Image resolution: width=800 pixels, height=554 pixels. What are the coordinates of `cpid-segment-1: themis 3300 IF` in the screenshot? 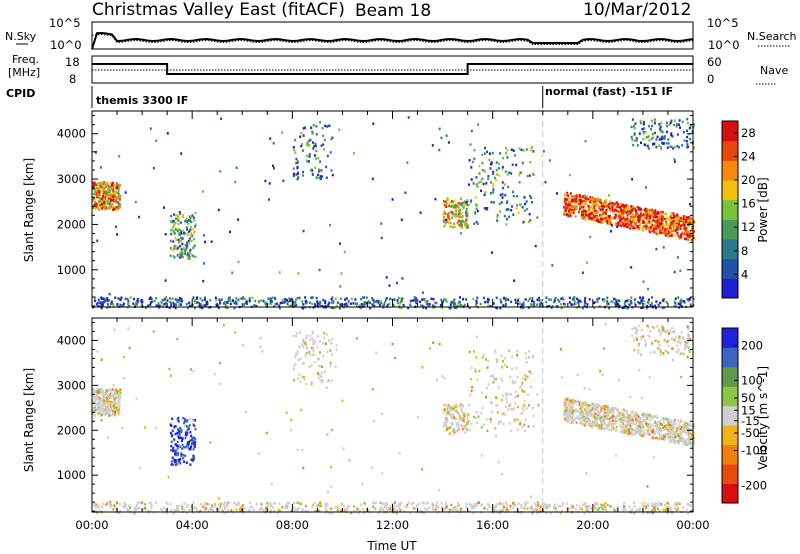 It's located at (142, 100).